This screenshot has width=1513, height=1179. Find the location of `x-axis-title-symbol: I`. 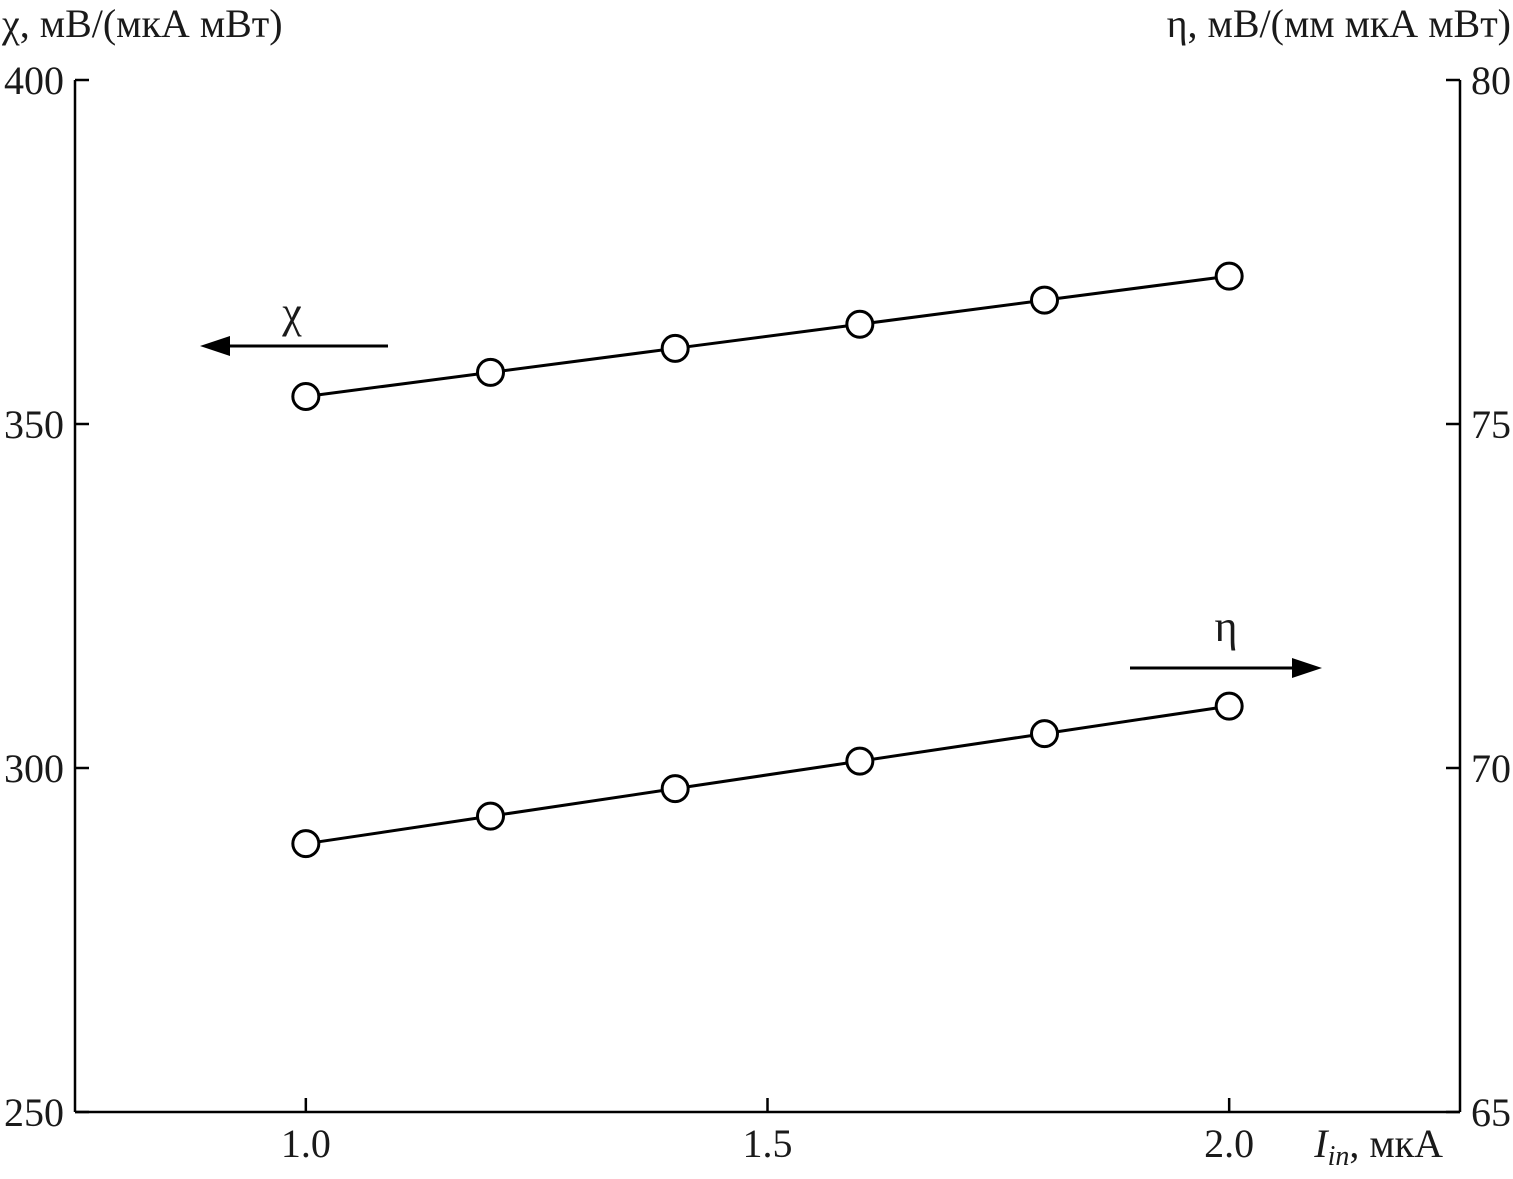

x-axis-title-symbol: I is located at coordinates (1321, 1143).